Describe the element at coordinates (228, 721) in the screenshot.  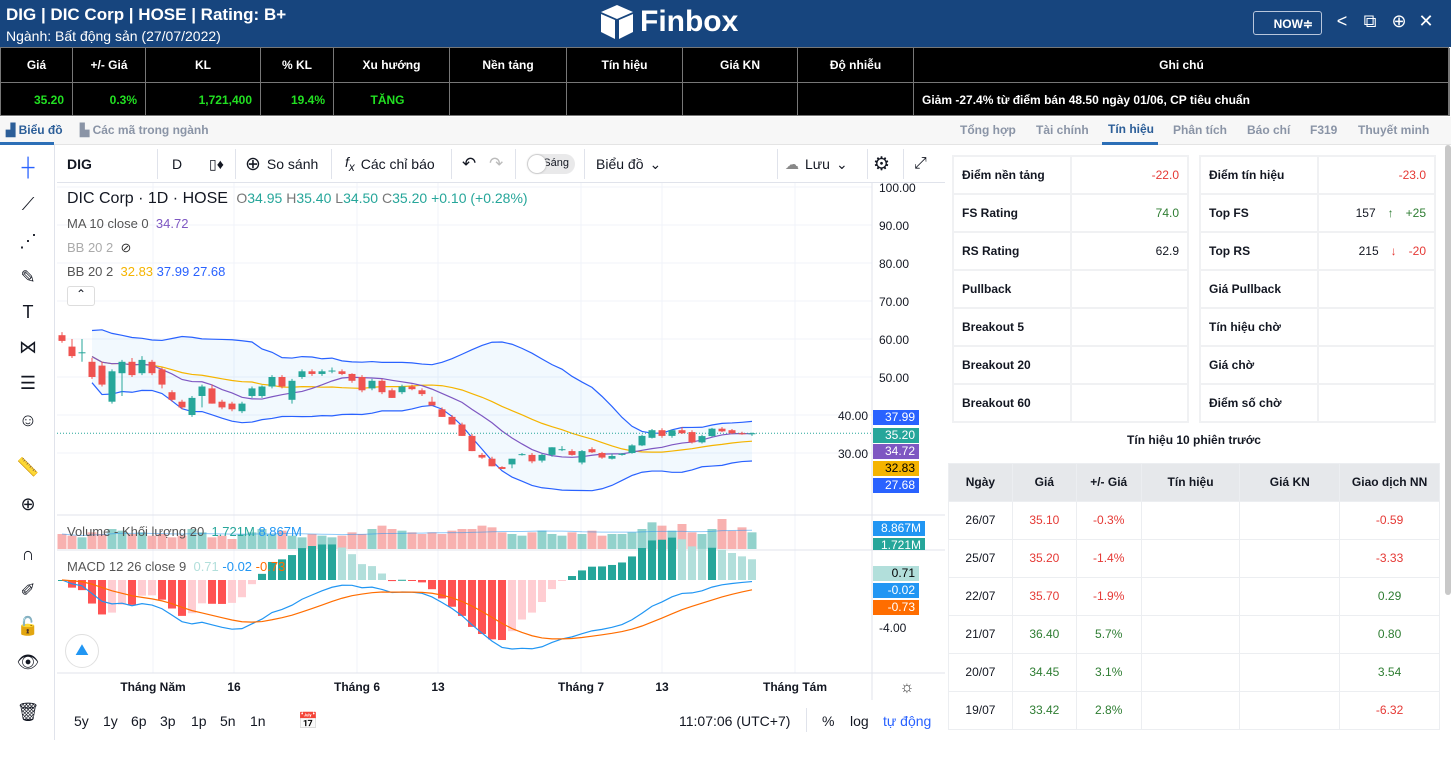
I see `range-button-5n: 5n` at that location.